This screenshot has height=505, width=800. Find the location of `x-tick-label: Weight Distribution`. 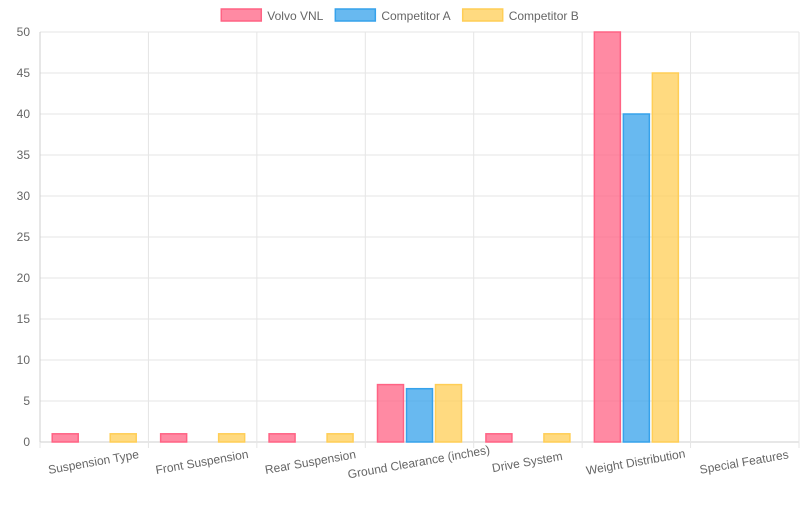

x-tick-label: Weight Distribution is located at coordinates (635, 461).